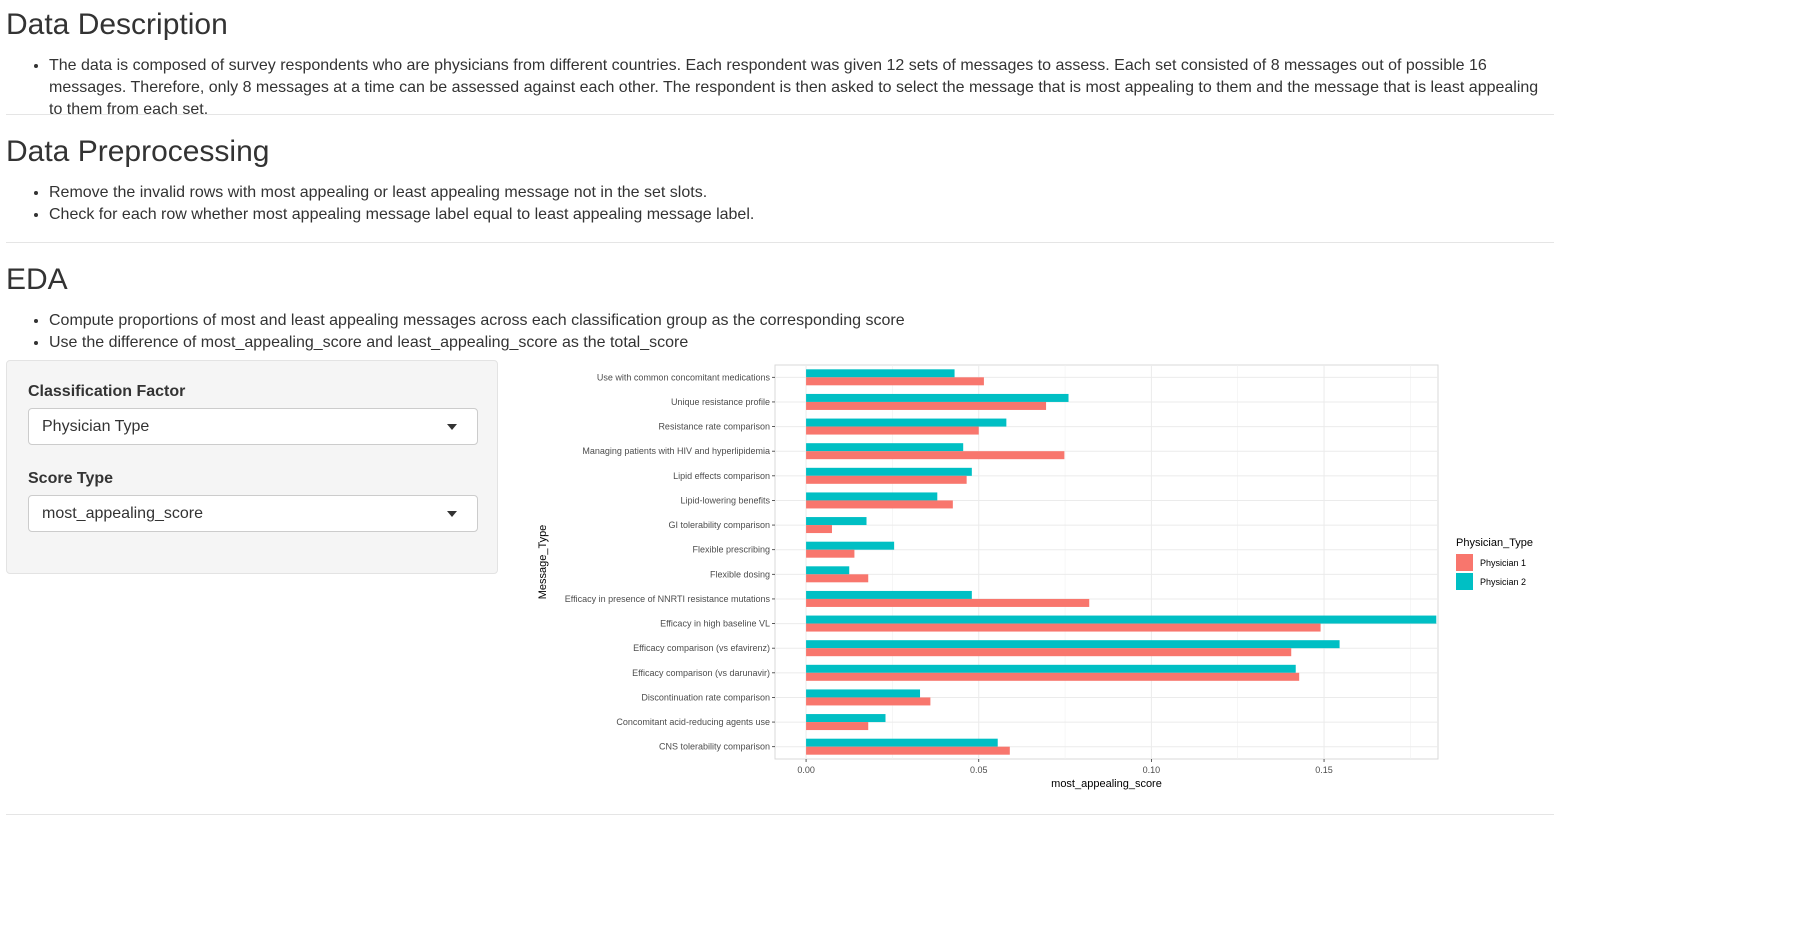  Describe the element at coordinates (720, 402) in the screenshot. I see `y-tick-label: Unique resistance profile` at that location.